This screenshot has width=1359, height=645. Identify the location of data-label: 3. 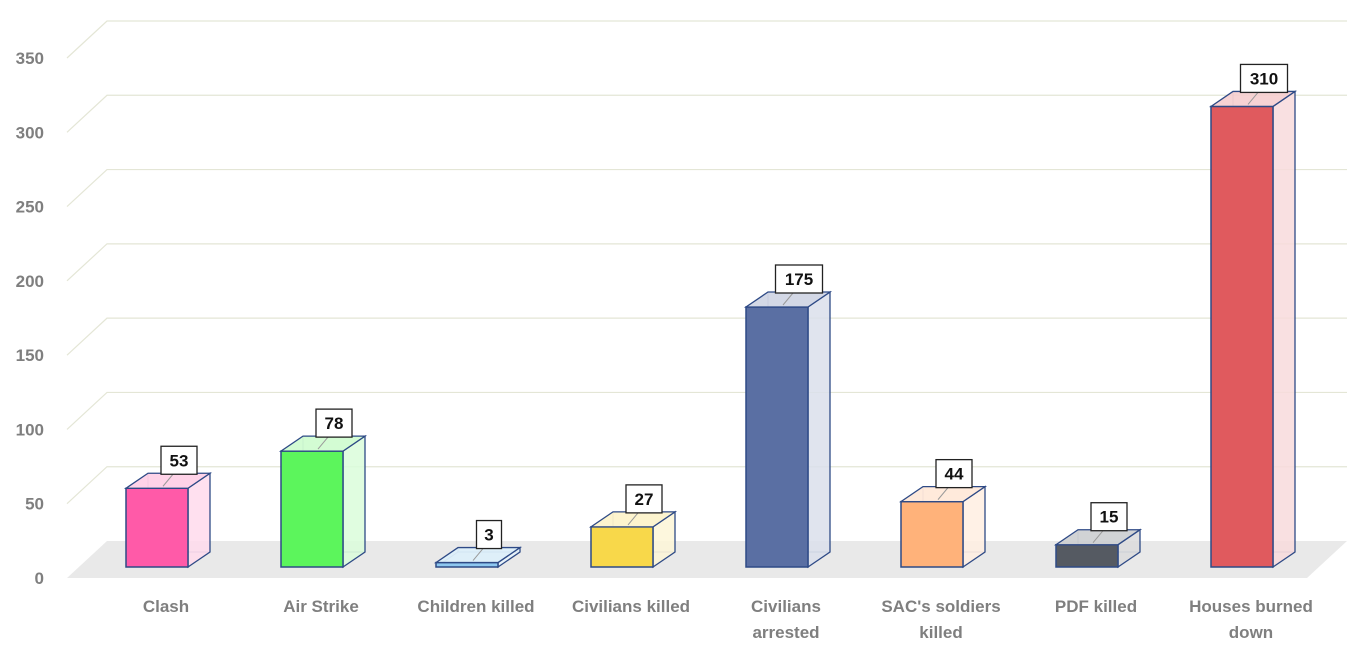
(488, 535).